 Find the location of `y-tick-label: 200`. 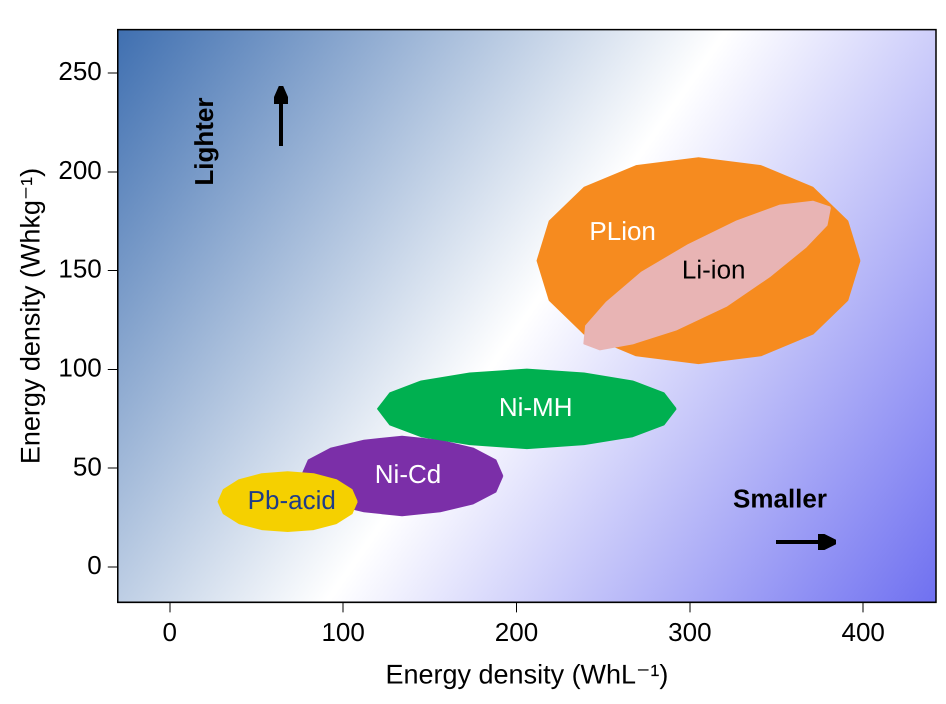

y-tick-label: 200 is located at coordinates (80, 169).